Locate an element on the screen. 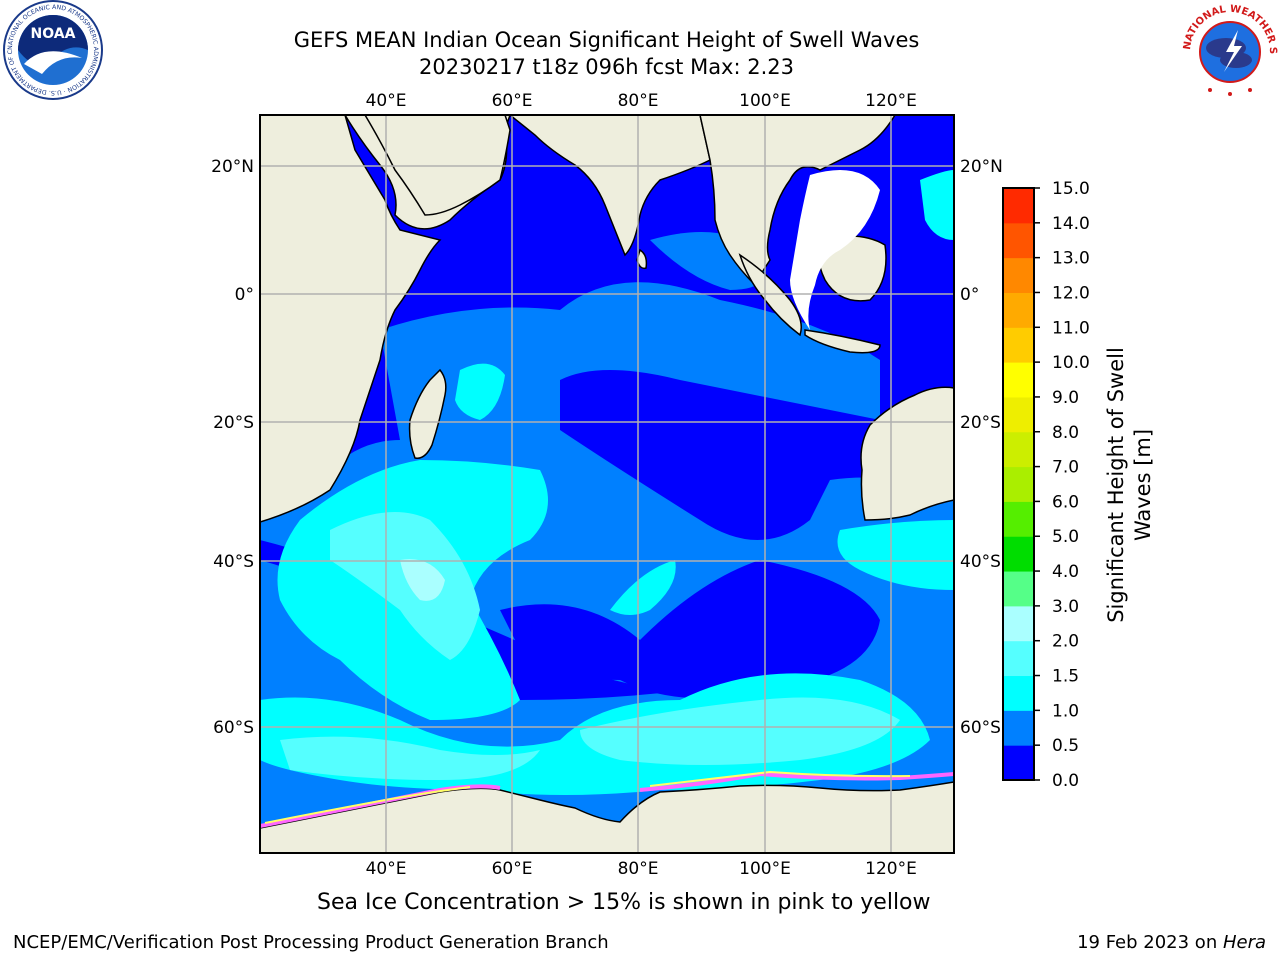 The image size is (1280, 960). colorbar-tick-label: 11.0 is located at coordinates (1071, 328).